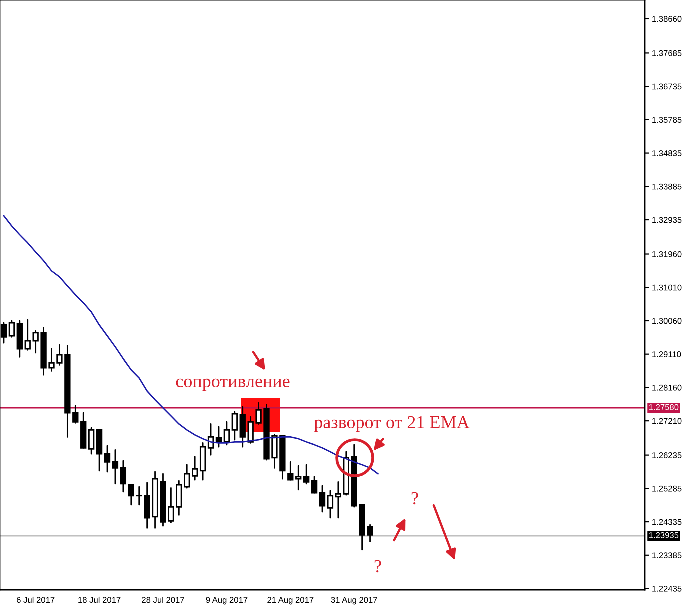 The height and width of the screenshot is (612, 689). Describe the element at coordinates (36, 600) in the screenshot. I see `x-tick-label: 6 Jul 2017` at that location.